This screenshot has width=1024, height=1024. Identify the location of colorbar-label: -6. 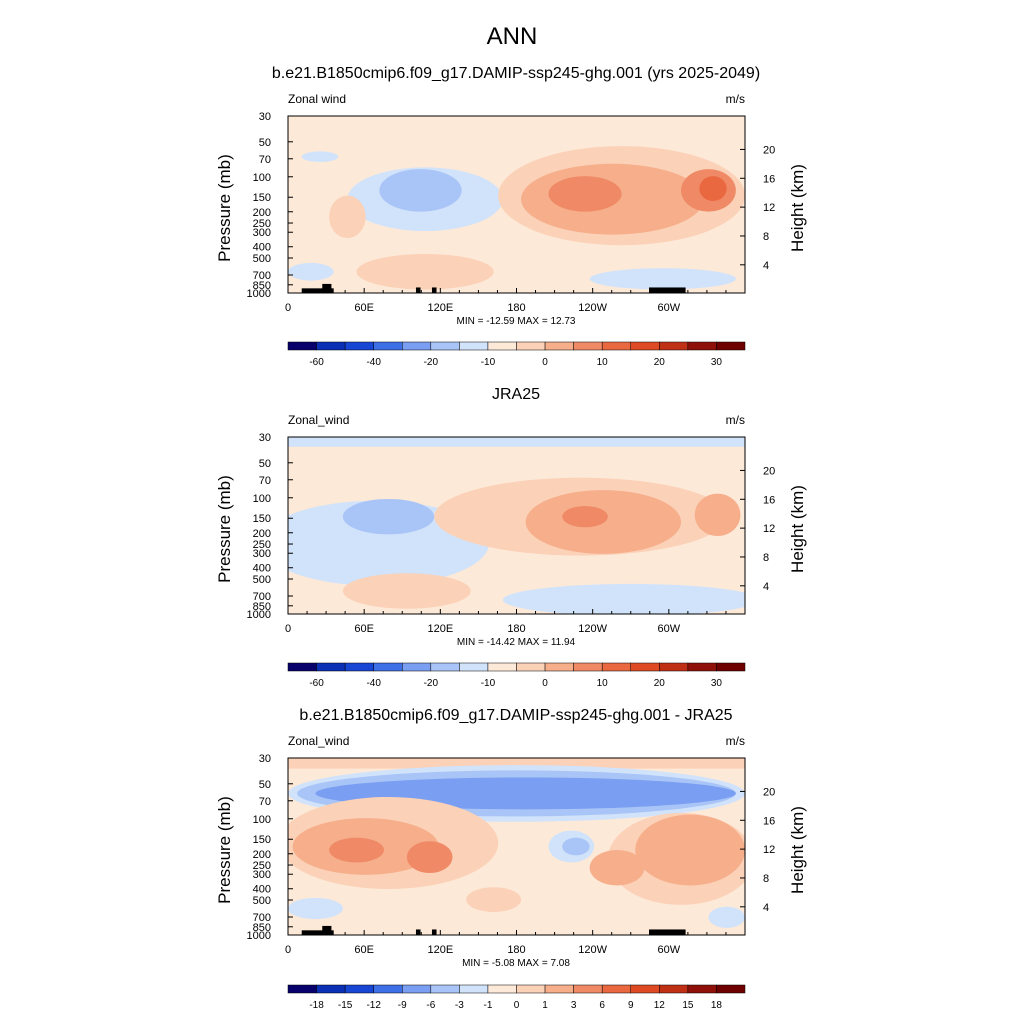
(430, 1005).